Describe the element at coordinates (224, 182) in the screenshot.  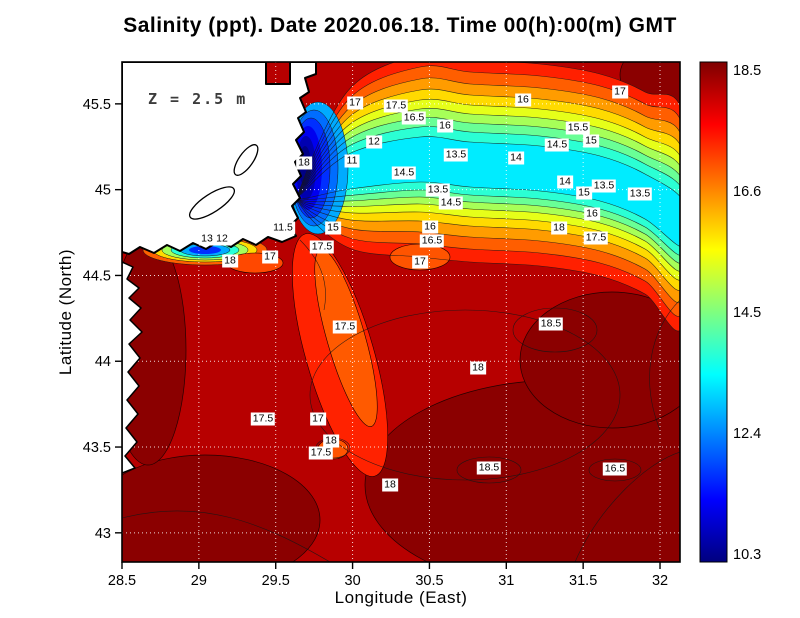
I see `limans` at that location.